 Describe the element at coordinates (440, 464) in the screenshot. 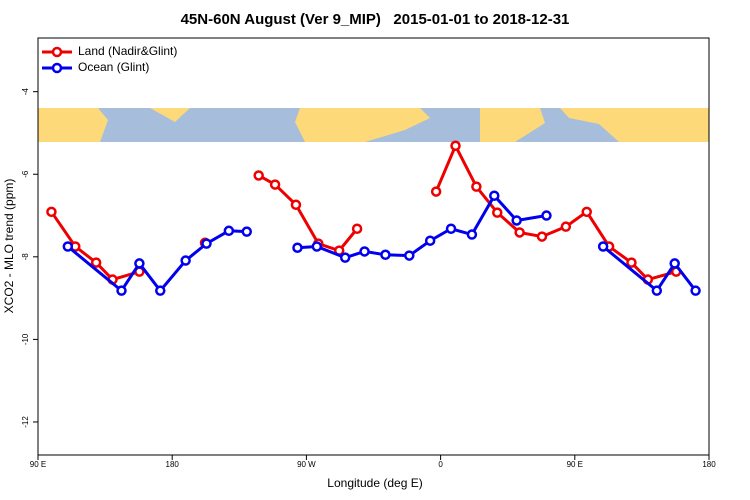

I see `x-tick-label: 0` at that location.